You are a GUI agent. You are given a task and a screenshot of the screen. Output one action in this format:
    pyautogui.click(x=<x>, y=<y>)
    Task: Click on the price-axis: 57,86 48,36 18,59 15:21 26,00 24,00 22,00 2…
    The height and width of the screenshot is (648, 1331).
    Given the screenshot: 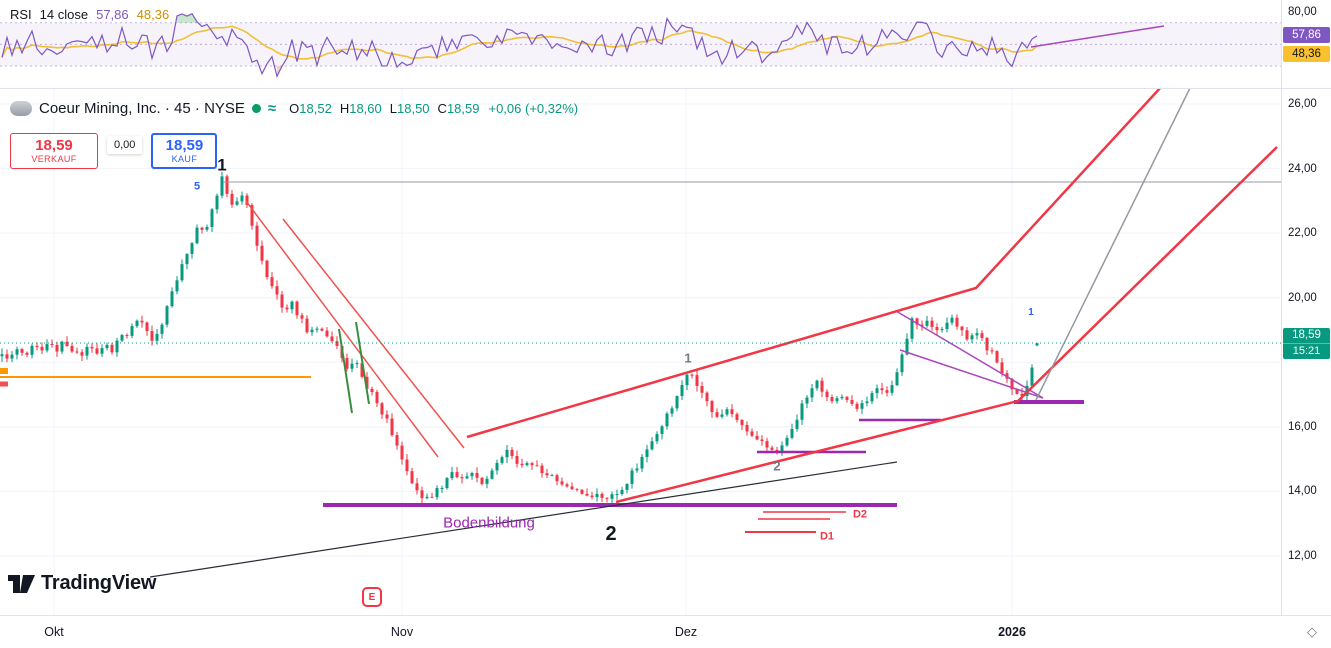 What is the action you would take?
    pyautogui.click(x=1306, y=307)
    